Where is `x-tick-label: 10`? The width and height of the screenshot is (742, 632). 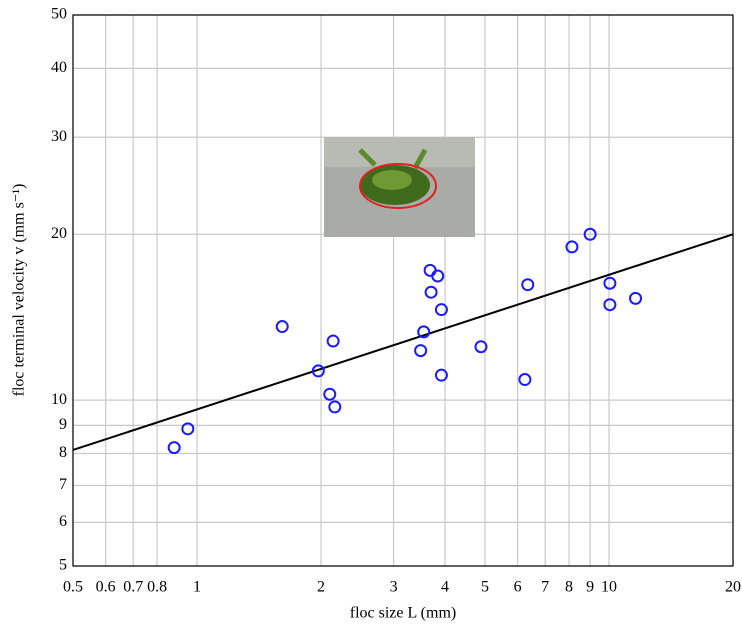 x-tick-label: 10 is located at coordinates (609, 587).